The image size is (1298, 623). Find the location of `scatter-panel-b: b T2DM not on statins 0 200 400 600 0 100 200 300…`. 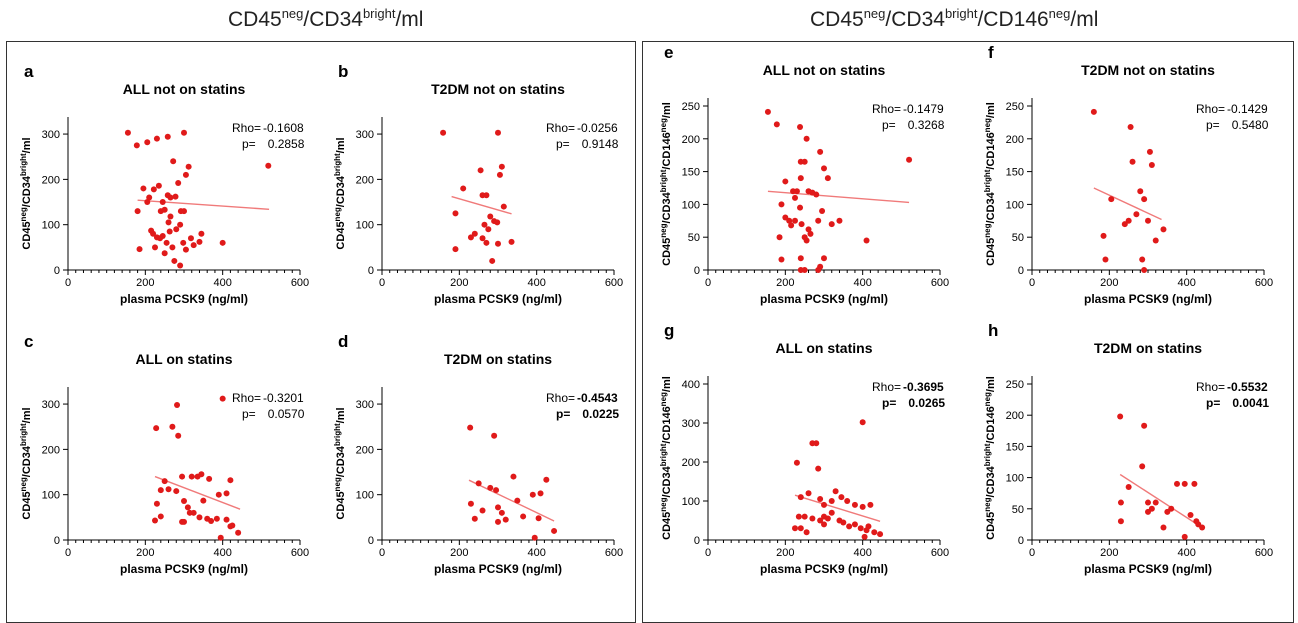

scatter-panel-b: b T2DM not on statins 0 200 400 600 0 100 200 300… is located at coordinates (478, 184).